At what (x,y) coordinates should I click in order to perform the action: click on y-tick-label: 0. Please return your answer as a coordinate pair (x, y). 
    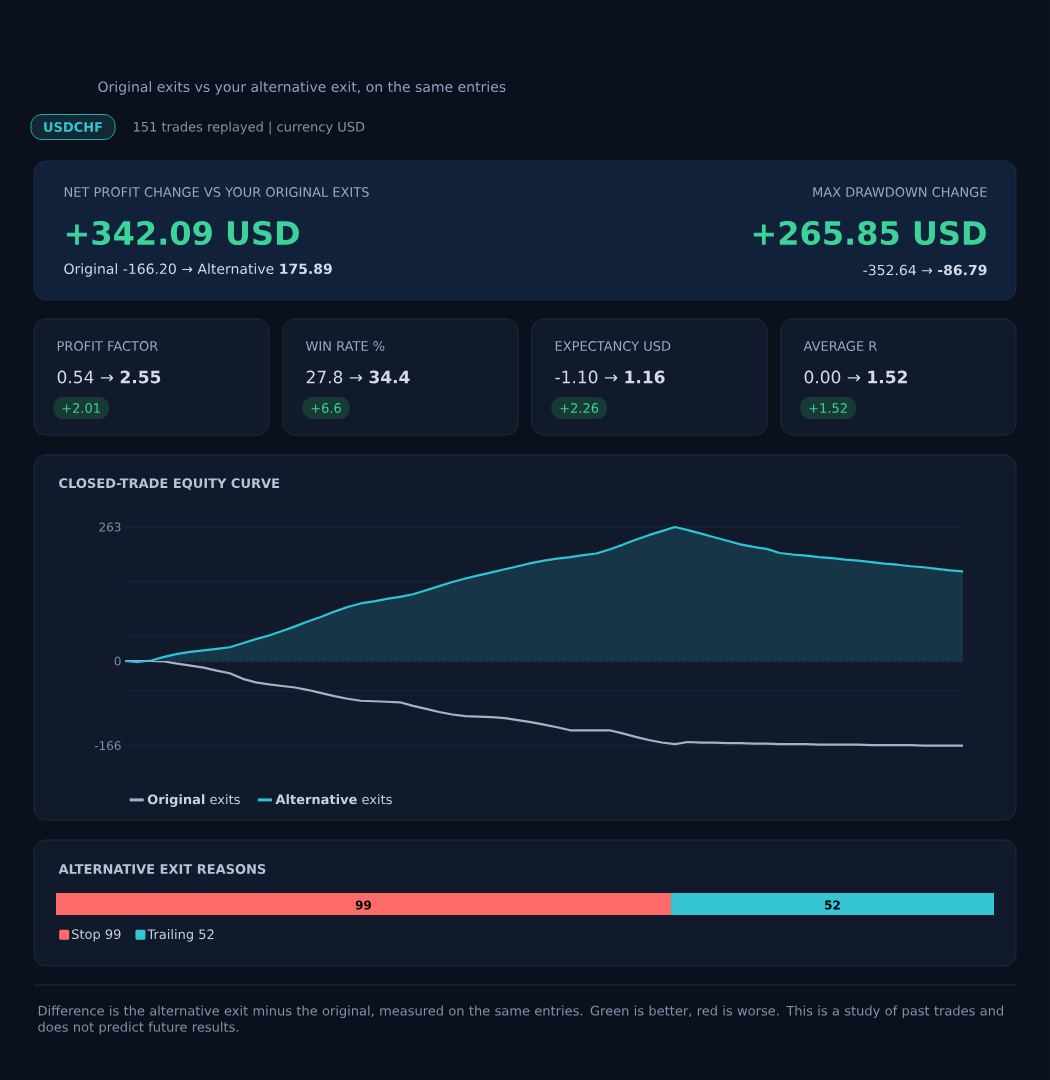
    Looking at the image, I should click on (117, 661).